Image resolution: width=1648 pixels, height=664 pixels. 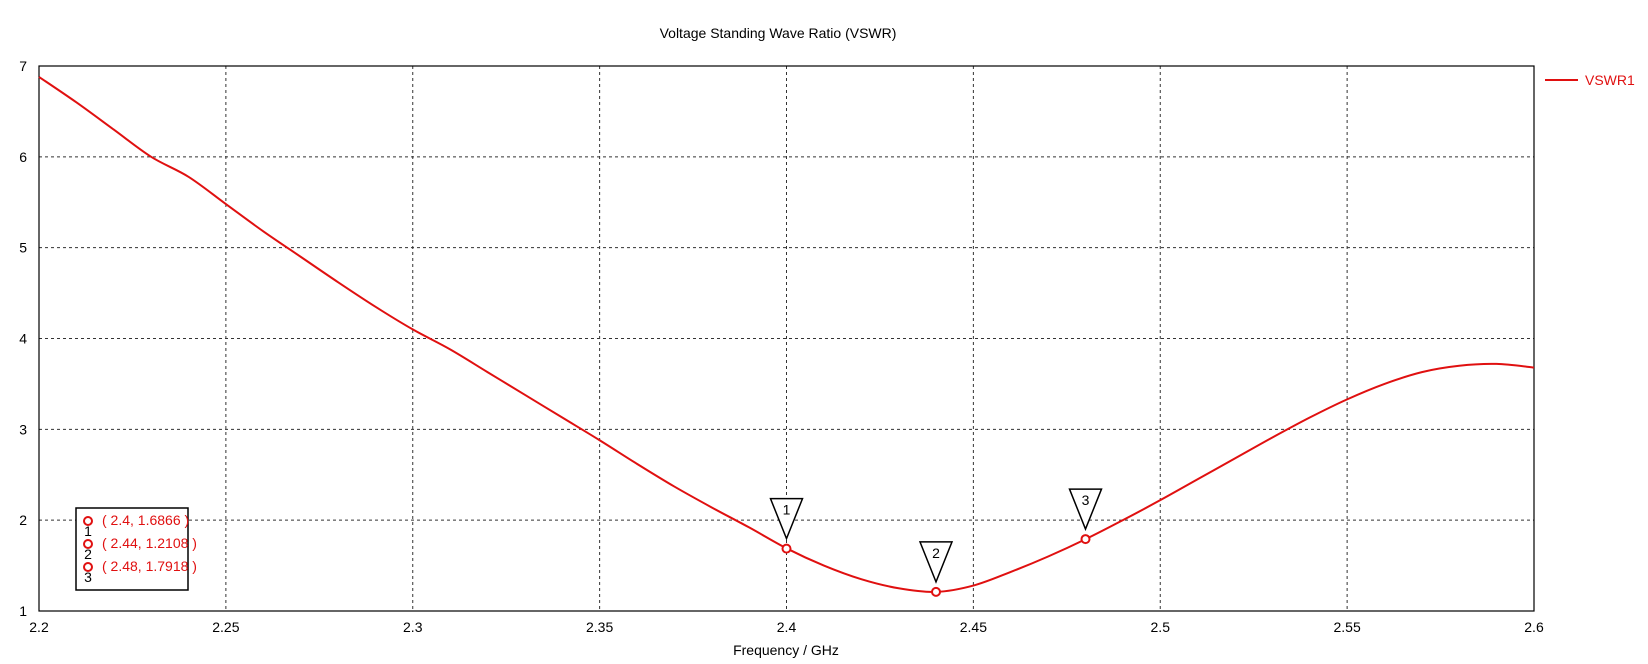 I want to click on y-tick-label: 5, so click(x=23, y=248).